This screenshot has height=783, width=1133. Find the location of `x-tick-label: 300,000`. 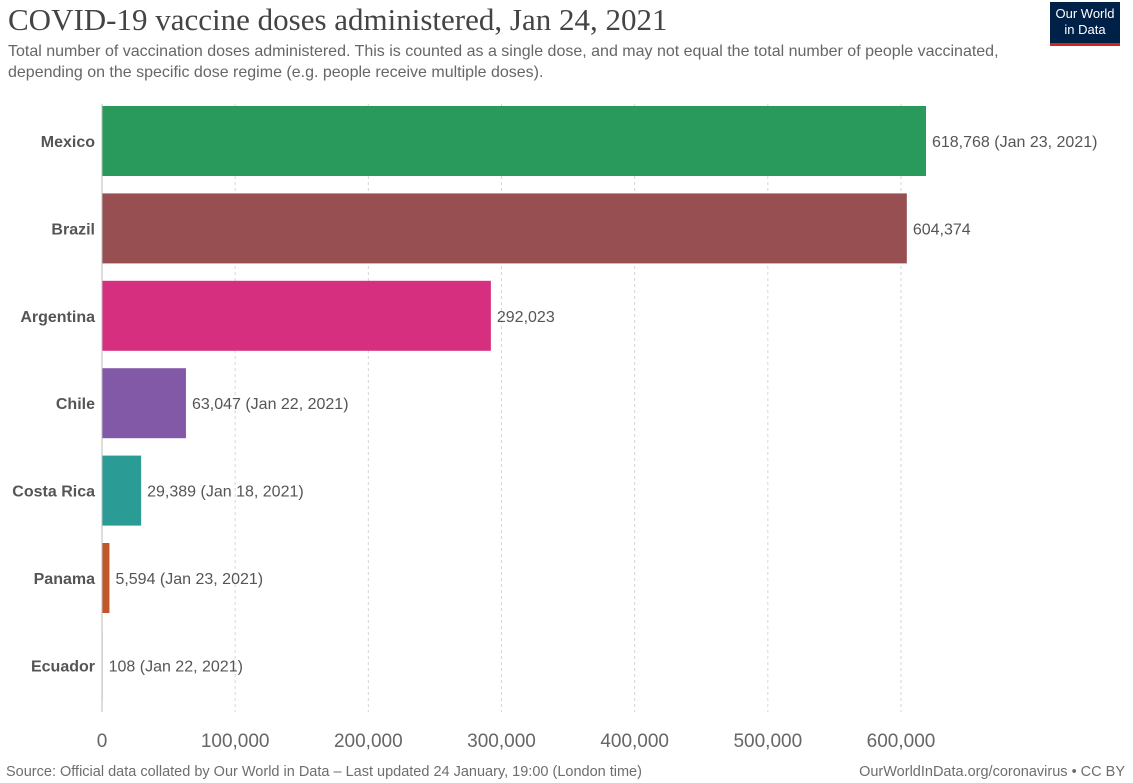

x-tick-label: 300,000 is located at coordinates (501, 741).